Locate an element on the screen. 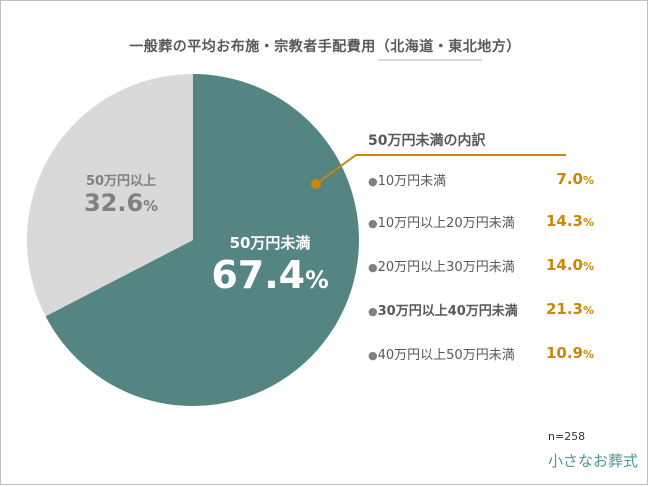 This screenshot has width=650, height=487. breakdown-row-label: 40万円以上50万円未満 is located at coordinates (446, 355).